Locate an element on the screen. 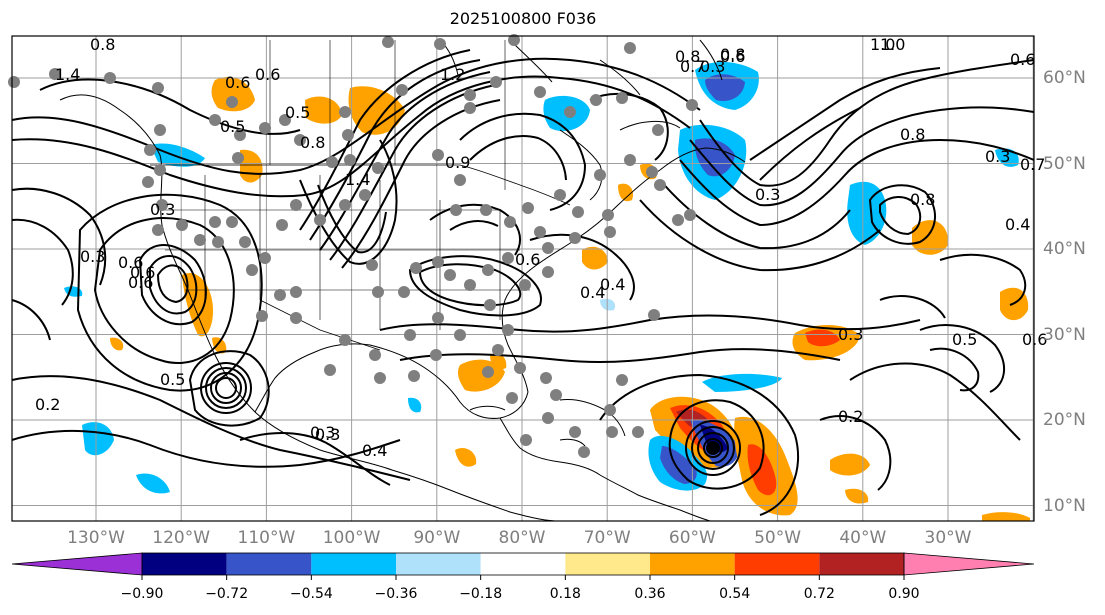  colorbar-extend-max is located at coordinates (969, 564).